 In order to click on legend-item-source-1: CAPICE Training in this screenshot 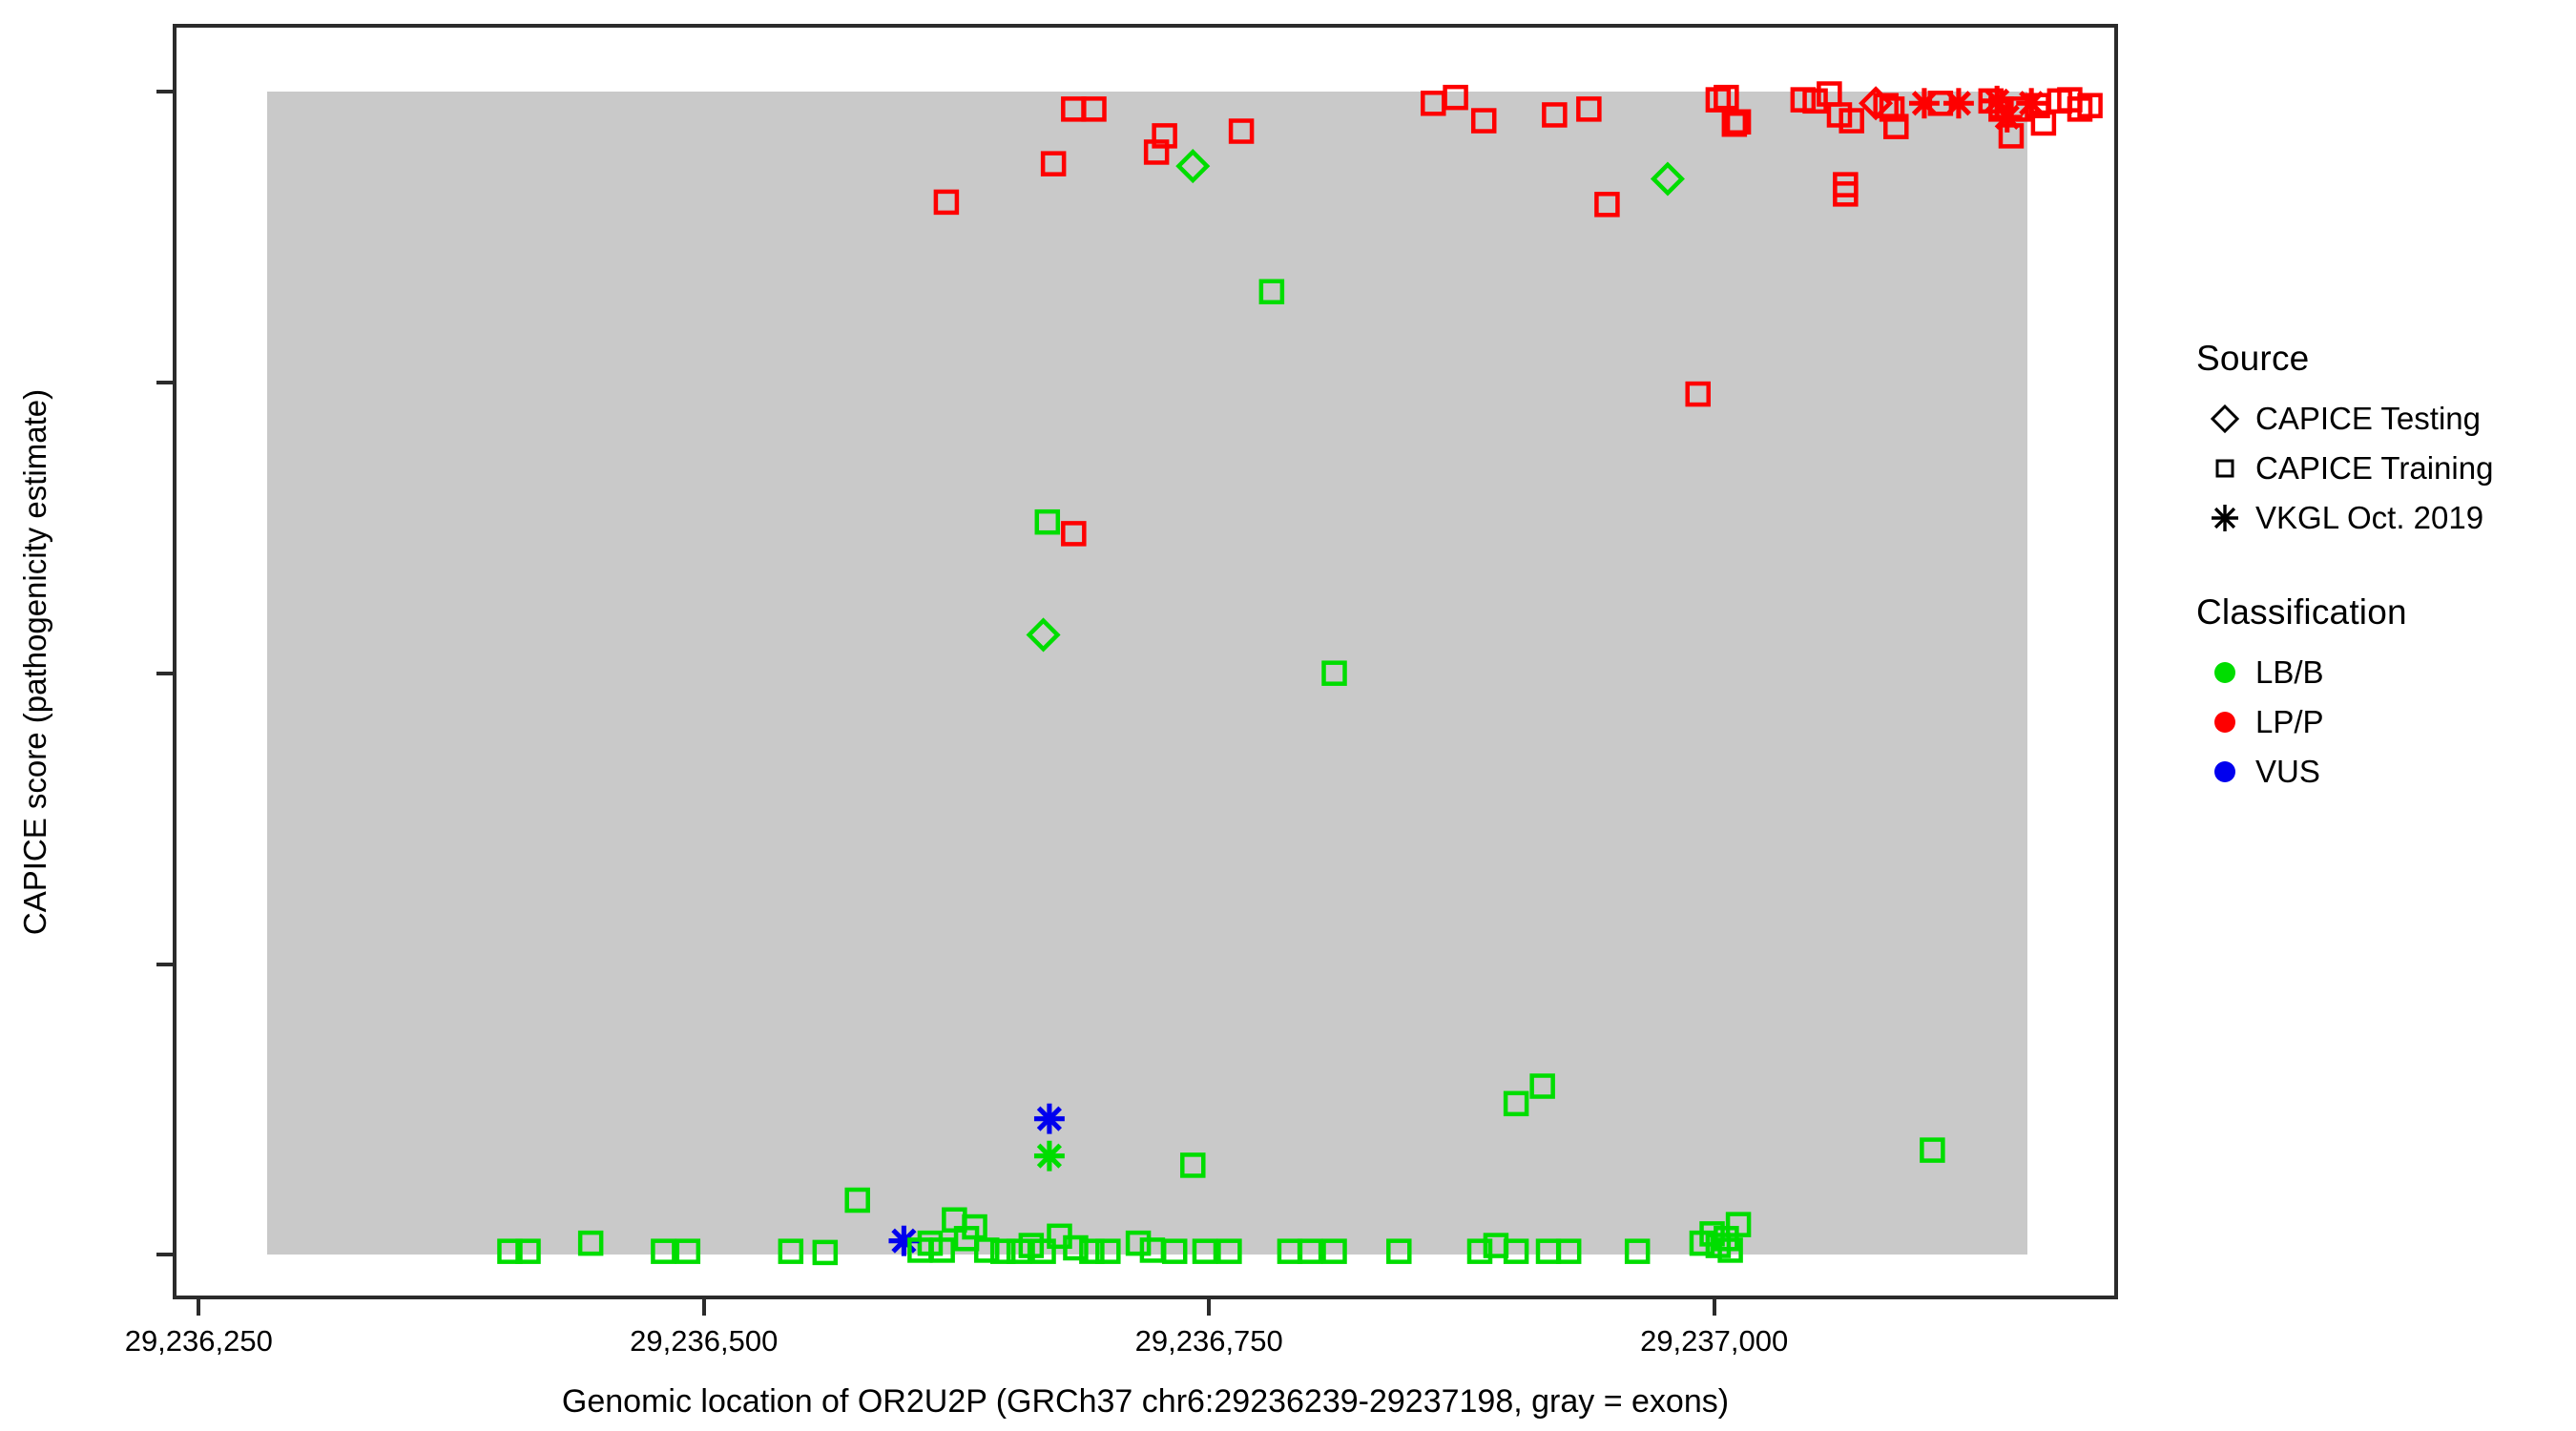, I will do `click(2375, 468)`.